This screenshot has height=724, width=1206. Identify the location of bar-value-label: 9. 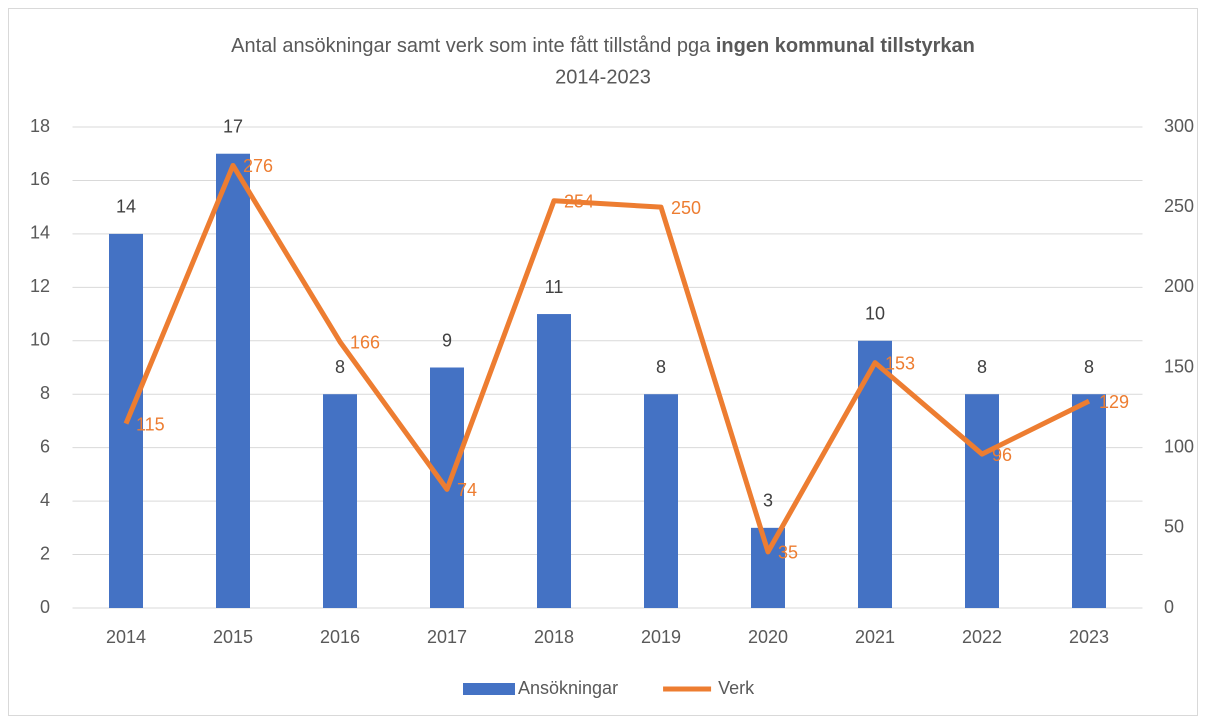
(447, 340).